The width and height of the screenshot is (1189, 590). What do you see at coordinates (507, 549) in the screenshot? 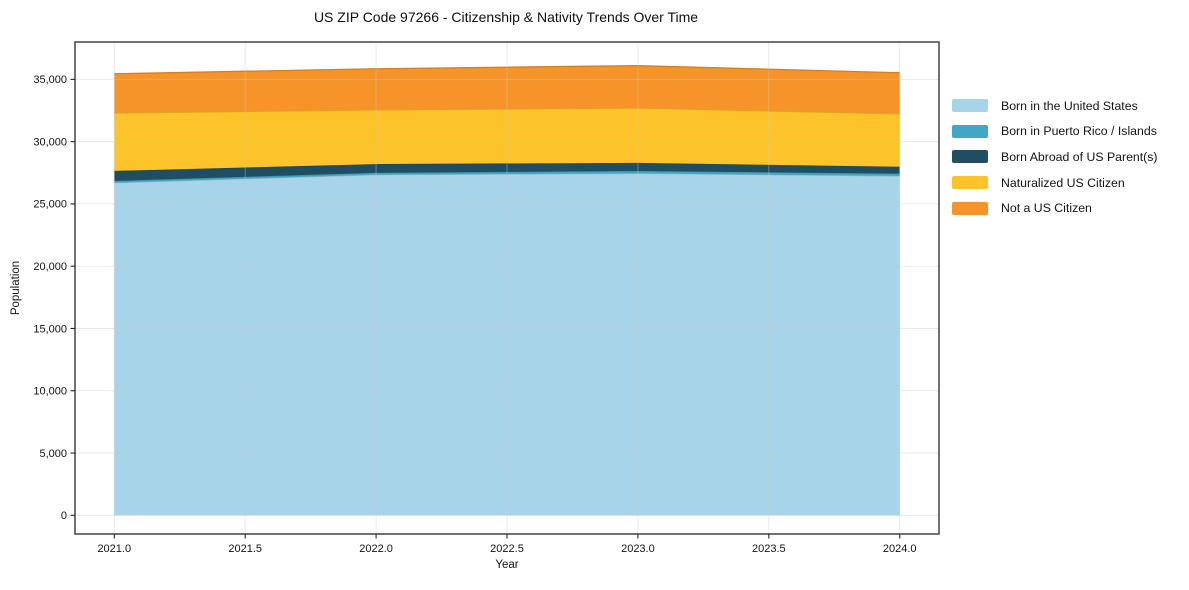
I see `x-tick-label: 2022.5` at bounding box center [507, 549].